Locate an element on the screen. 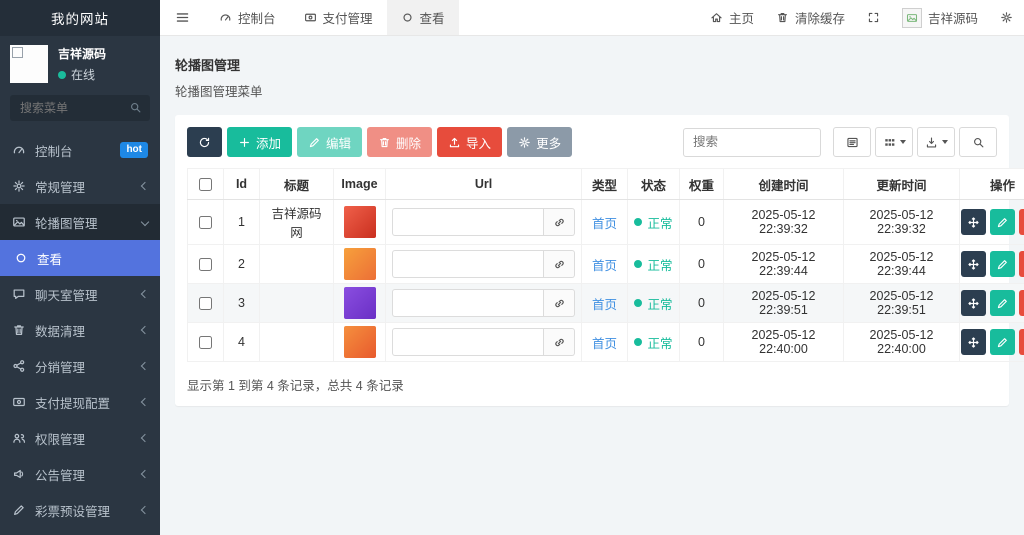  export-button is located at coordinates (936, 142).